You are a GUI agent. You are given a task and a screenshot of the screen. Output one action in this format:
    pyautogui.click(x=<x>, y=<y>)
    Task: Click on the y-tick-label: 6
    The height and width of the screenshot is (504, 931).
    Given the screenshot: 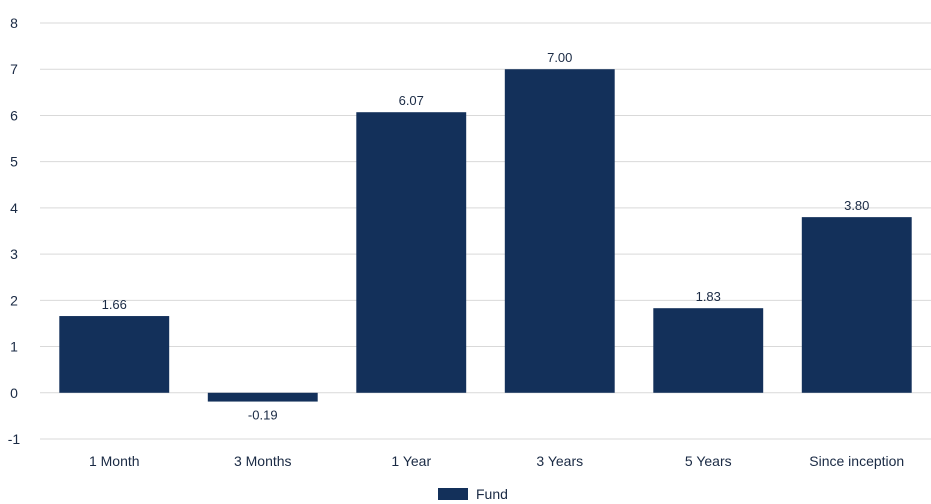 What is the action you would take?
    pyautogui.click(x=14, y=115)
    